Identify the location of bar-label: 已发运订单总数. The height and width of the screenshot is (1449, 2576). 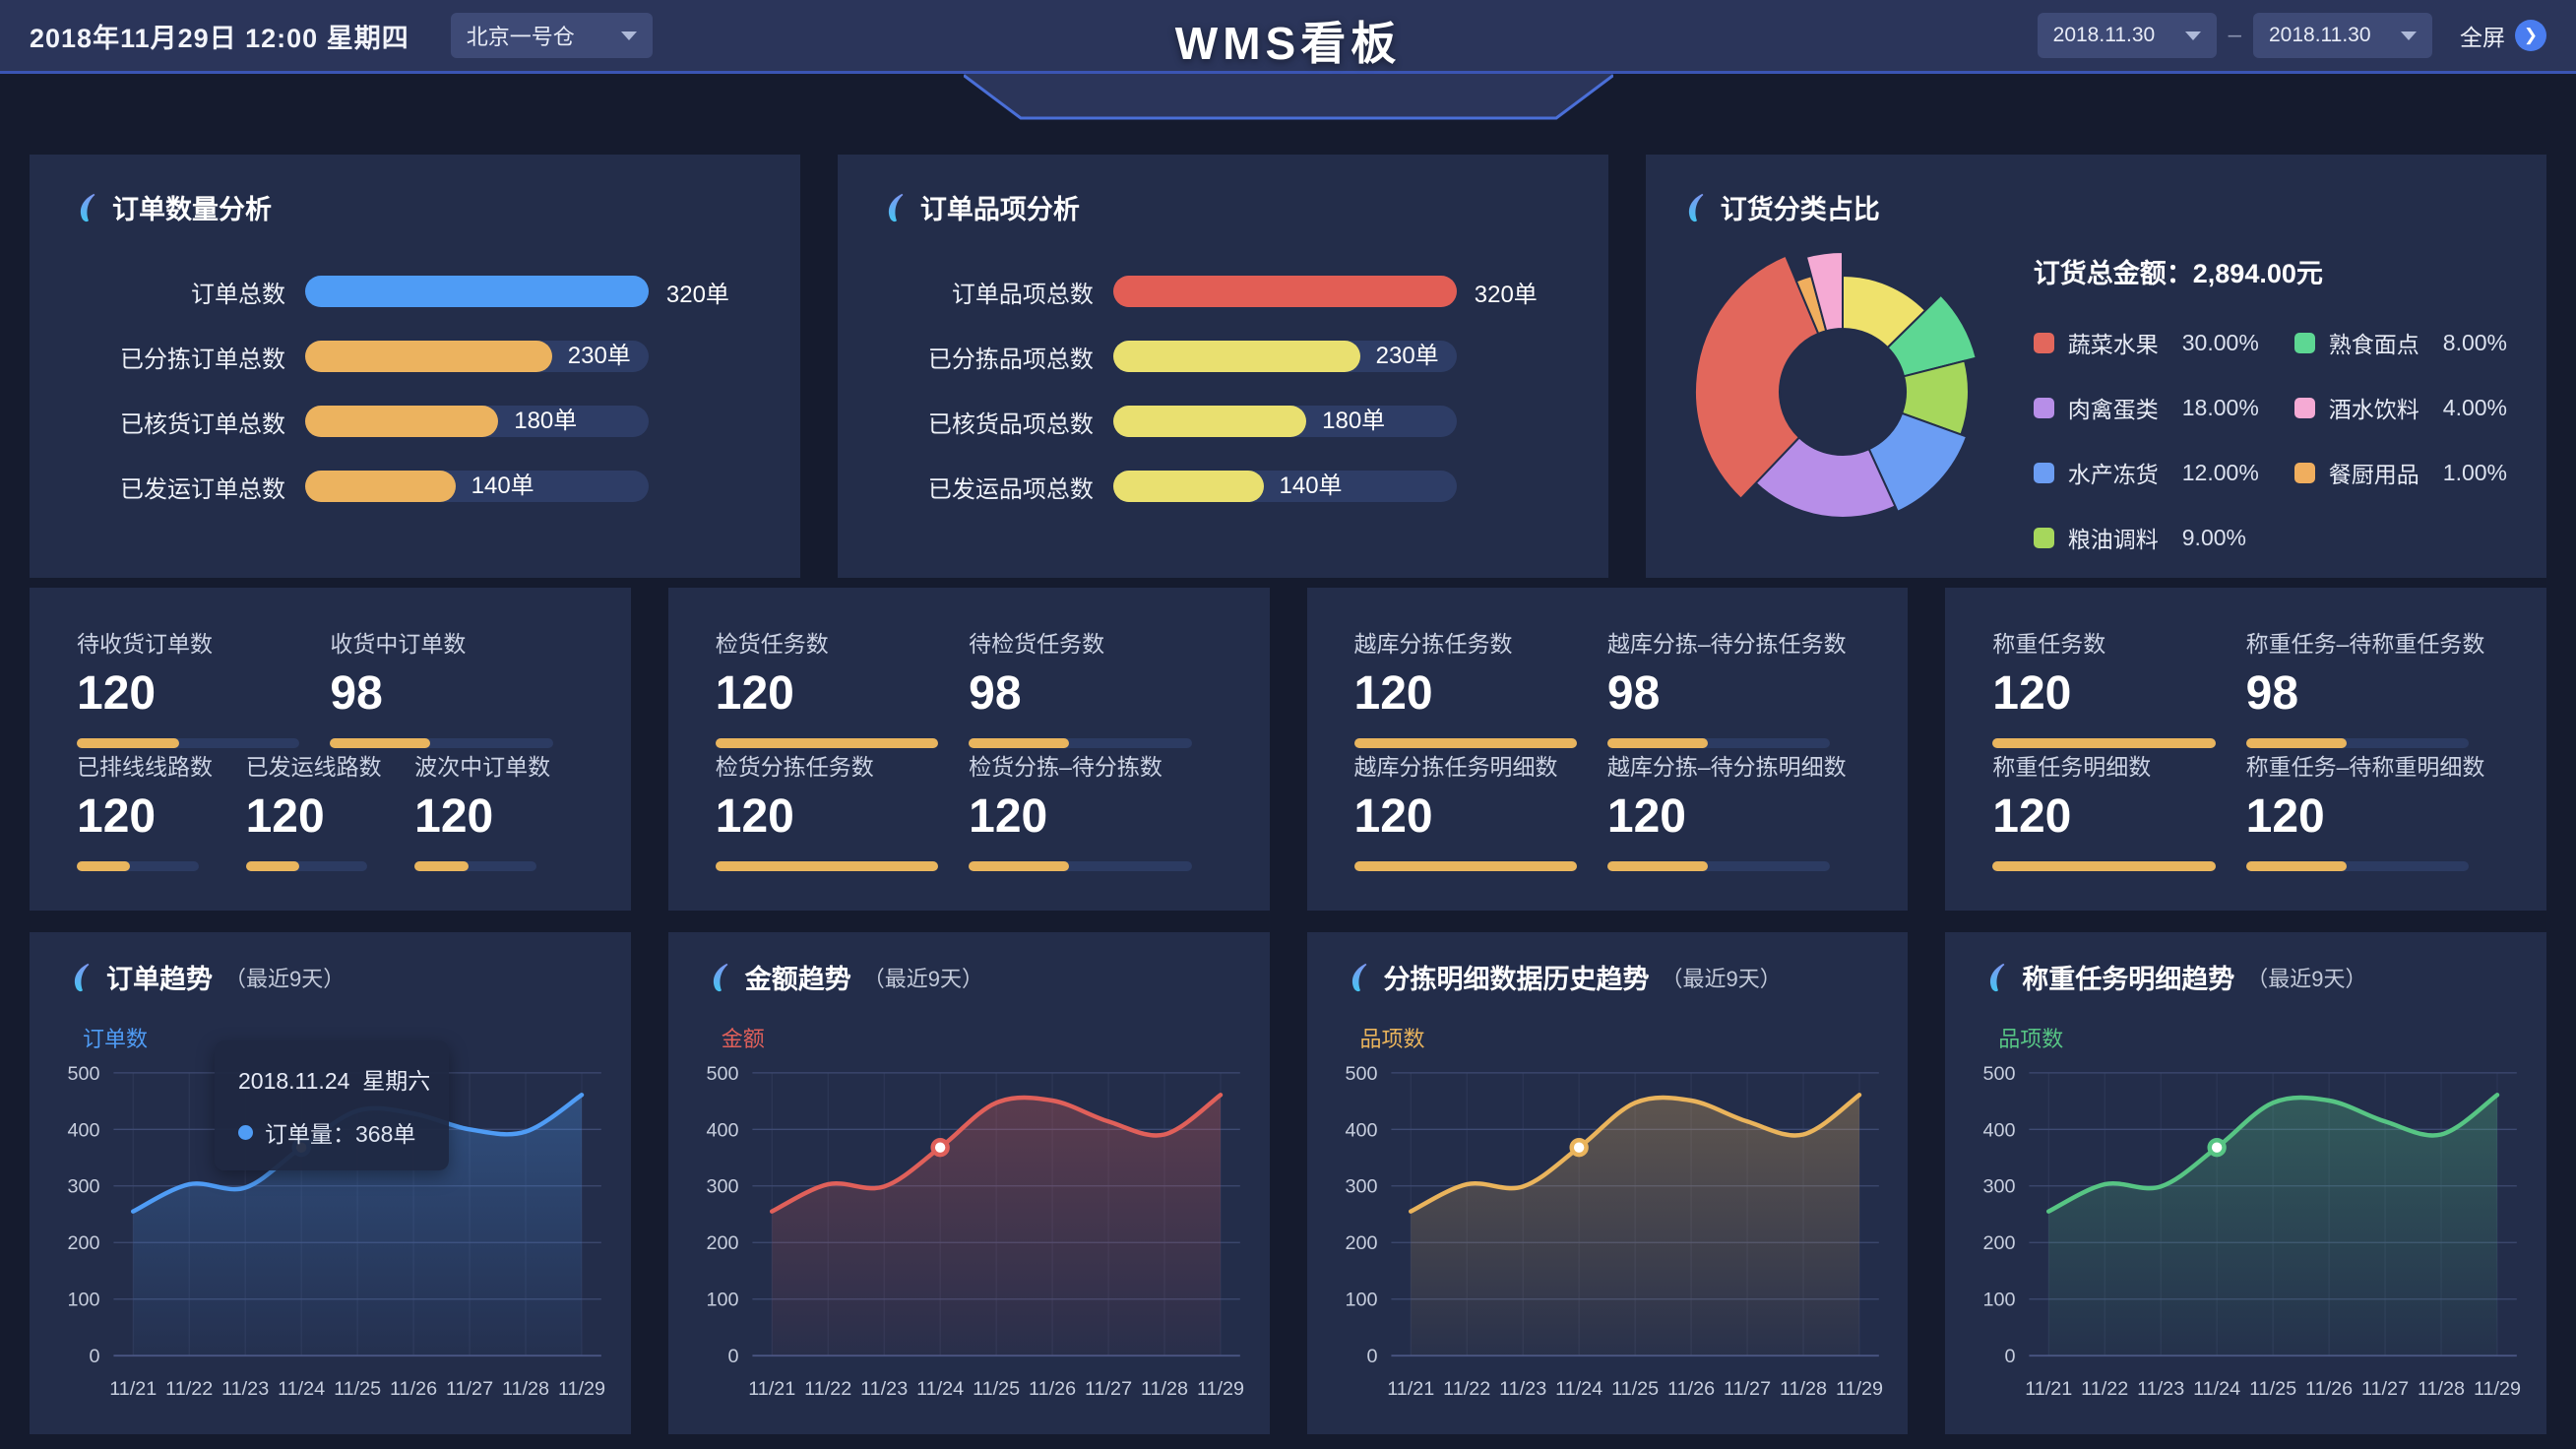
(202, 489).